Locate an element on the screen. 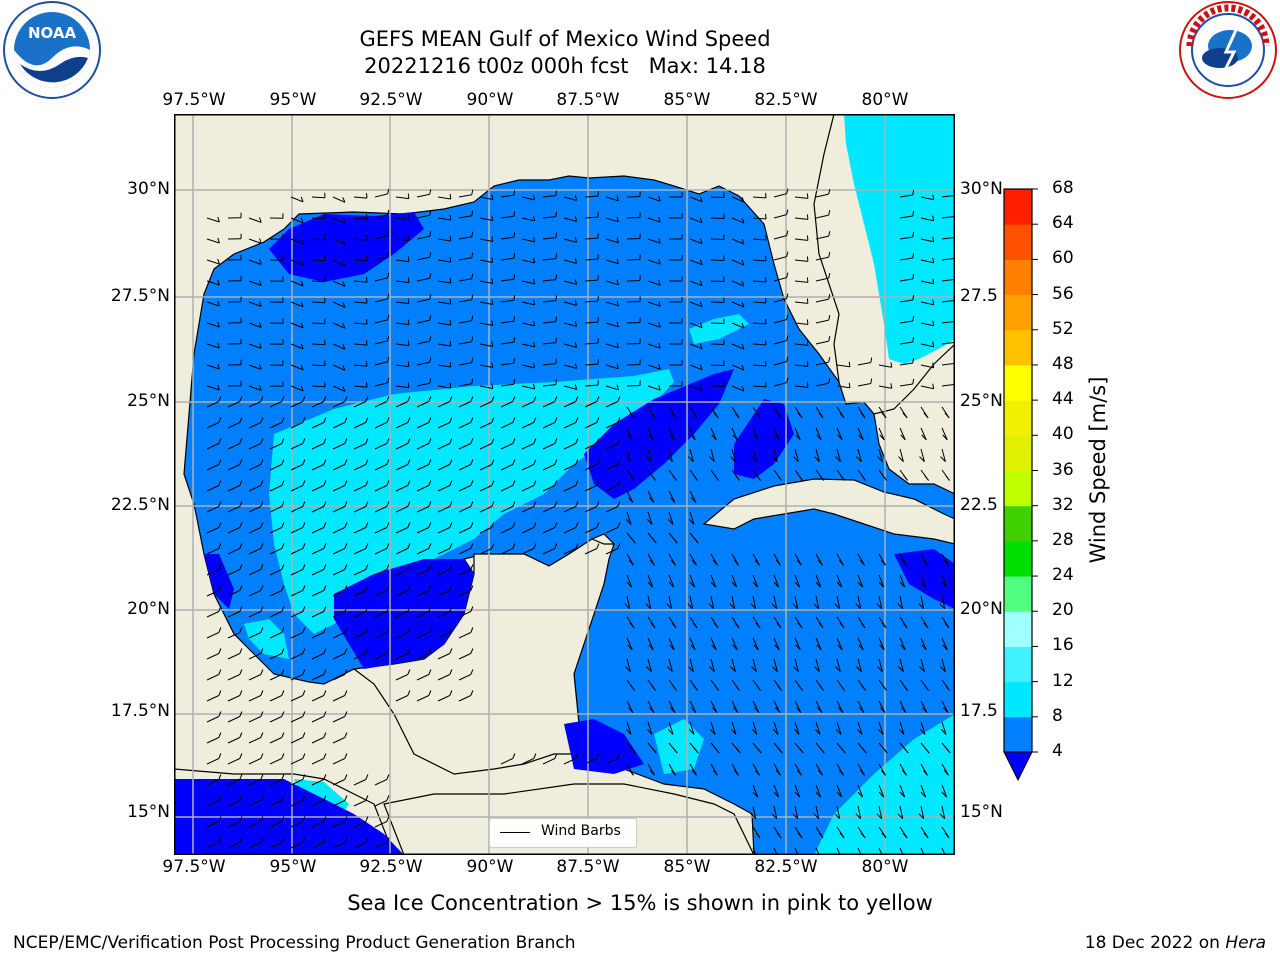 Image resolution: width=1280 pixels, height=960 pixels. lat-label-left: 17.5°N is located at coordinates (140, 711).